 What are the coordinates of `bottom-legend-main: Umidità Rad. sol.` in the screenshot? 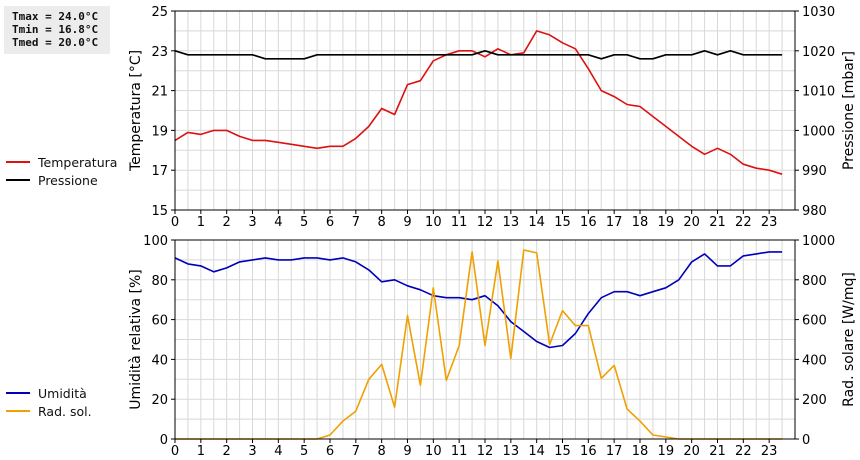 It's located at (49, 402).